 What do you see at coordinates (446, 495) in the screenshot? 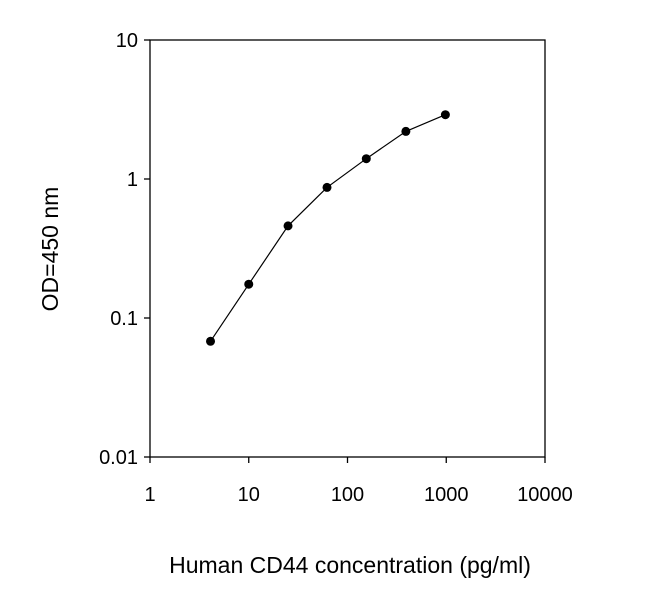
I see `x-tick-label: 1000` at bounding box center [446, 495].